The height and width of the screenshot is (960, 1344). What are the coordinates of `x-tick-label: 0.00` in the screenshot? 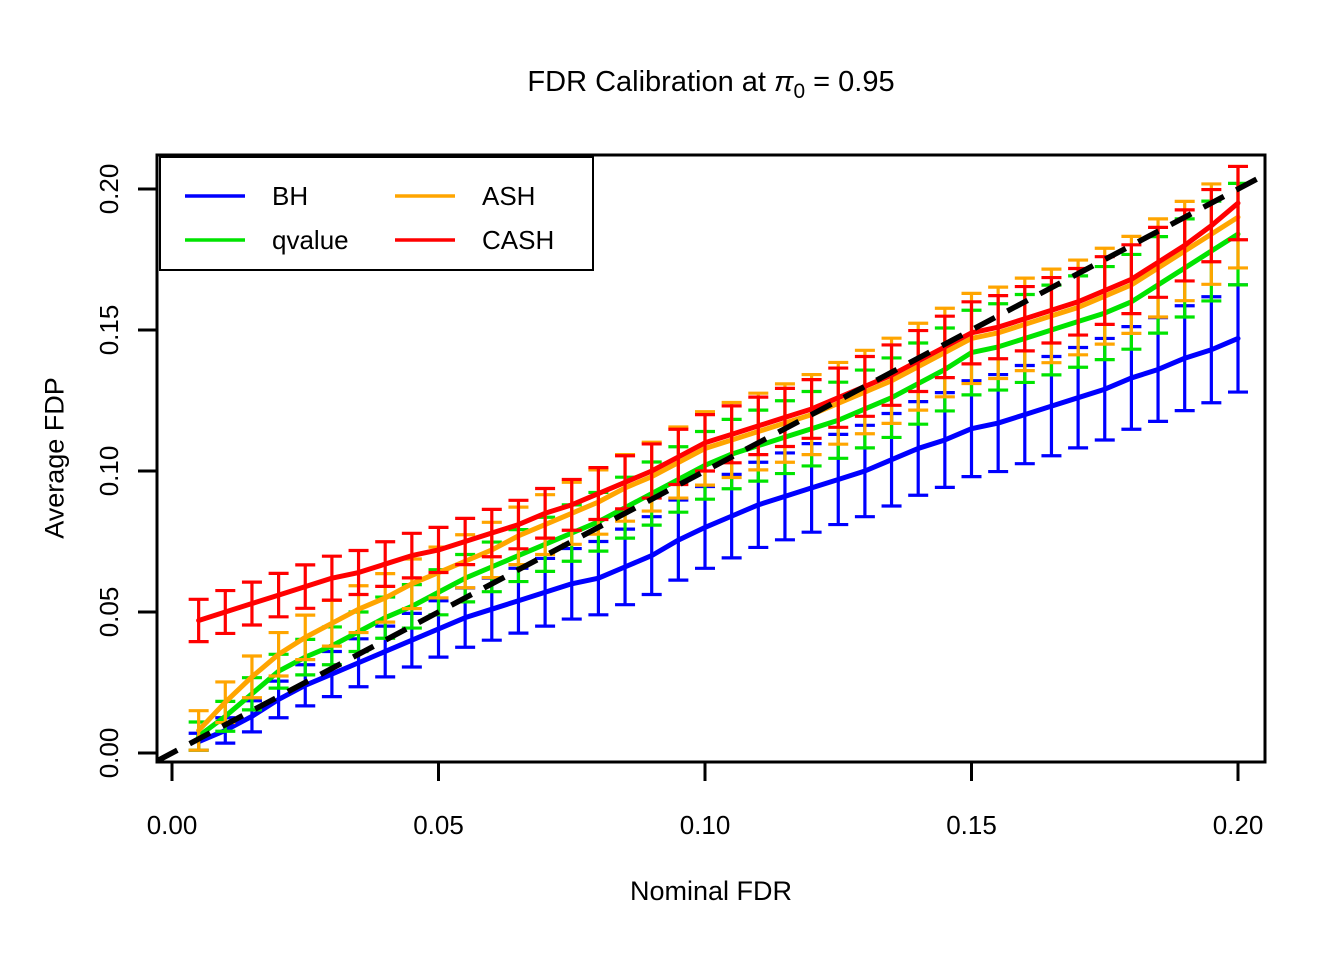 It's located at (172, 825).